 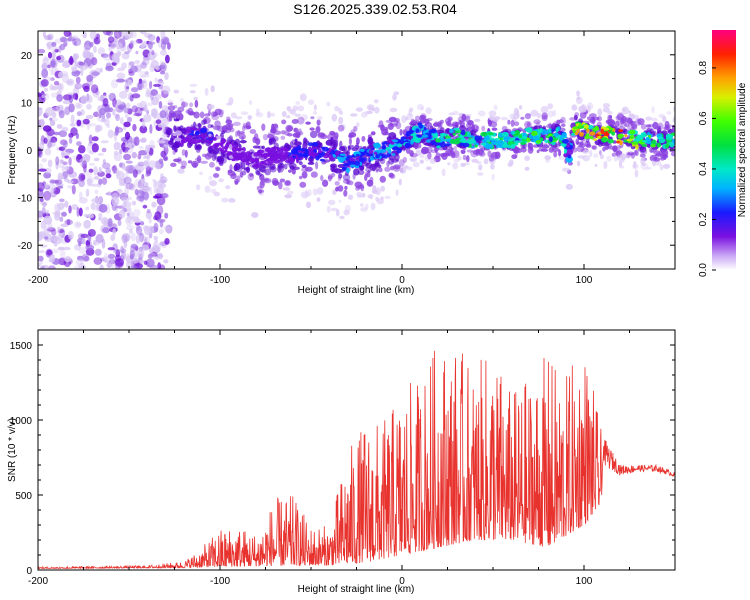 I want to click on colorbar-label: Normalized spectral amplitude, so click(x=742, y=149).